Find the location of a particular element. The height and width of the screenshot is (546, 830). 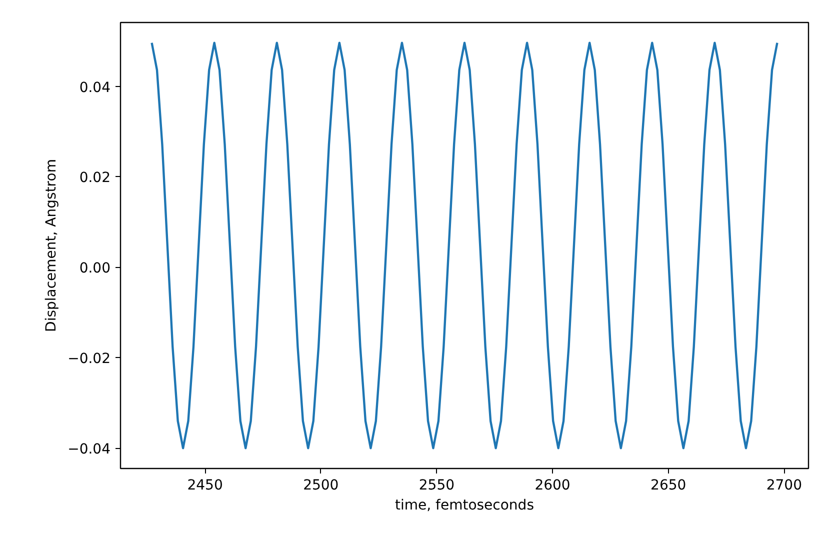

y-tick-label: −0.04 is located at coordinates (89, 450).